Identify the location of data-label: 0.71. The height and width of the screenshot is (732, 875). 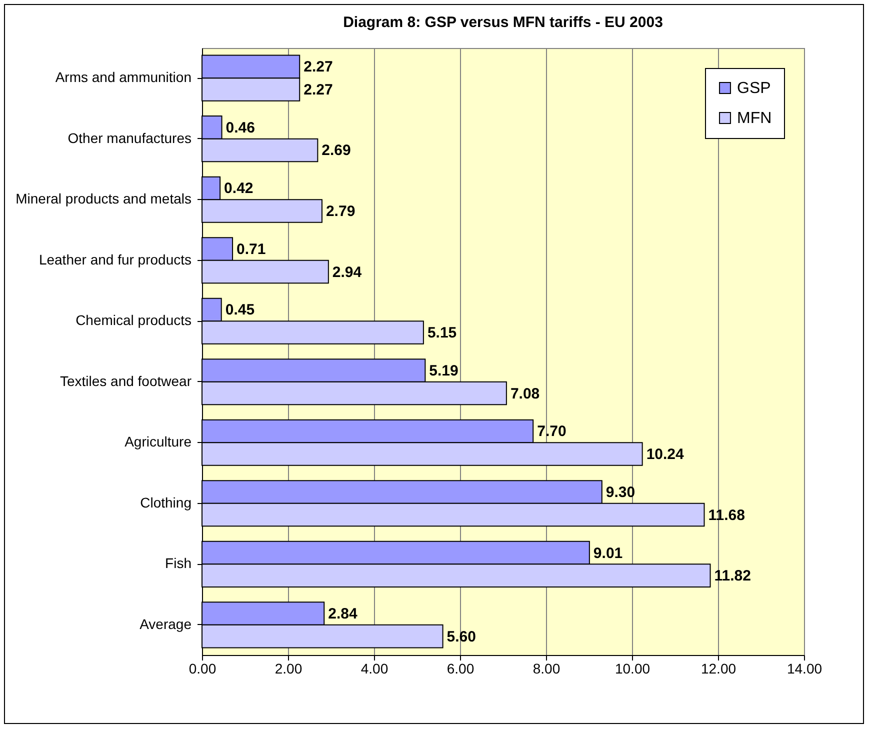
(251, 249).